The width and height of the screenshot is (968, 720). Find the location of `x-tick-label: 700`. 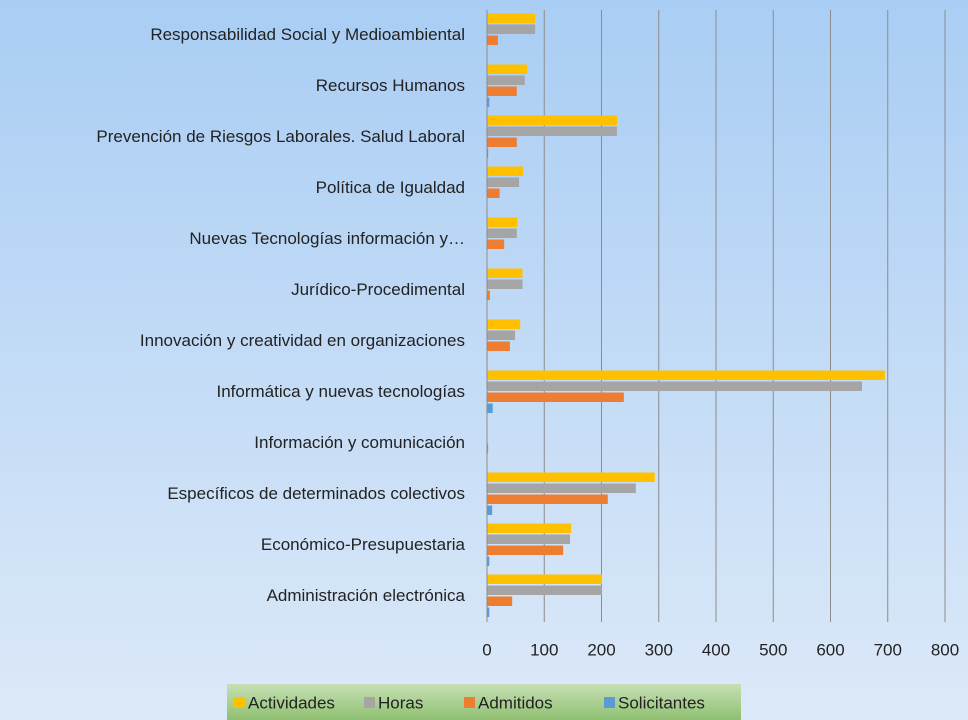

x-tick-label: 700 is located at coordinates (888, 649).